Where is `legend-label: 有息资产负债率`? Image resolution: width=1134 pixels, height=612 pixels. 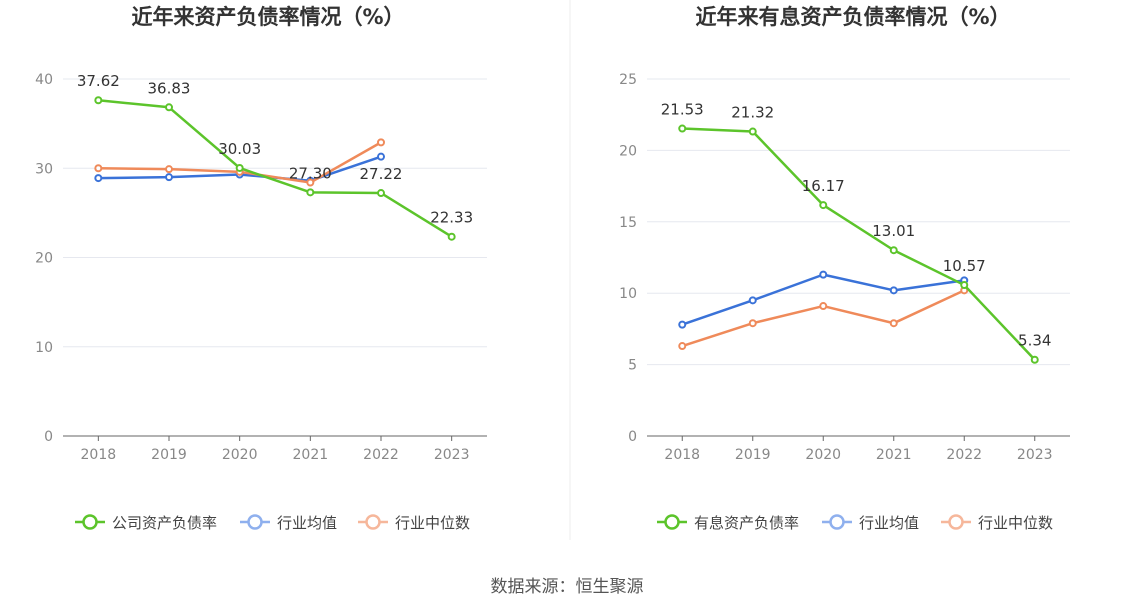
legend-label: 有息资产负债率 is located at coordinates (746, 523).